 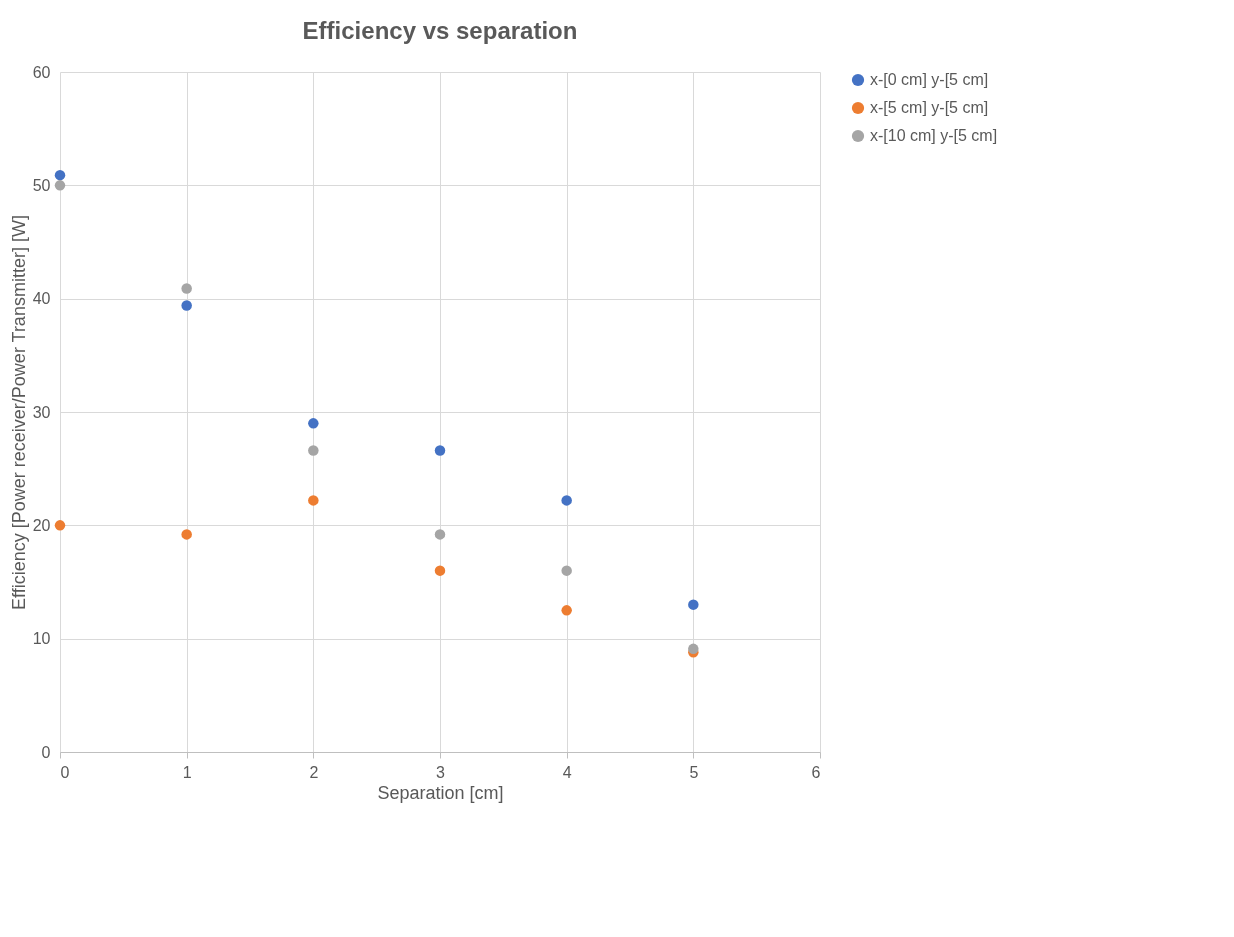 I want to click on x-tick-label: 6, so click(x=816, y=772).